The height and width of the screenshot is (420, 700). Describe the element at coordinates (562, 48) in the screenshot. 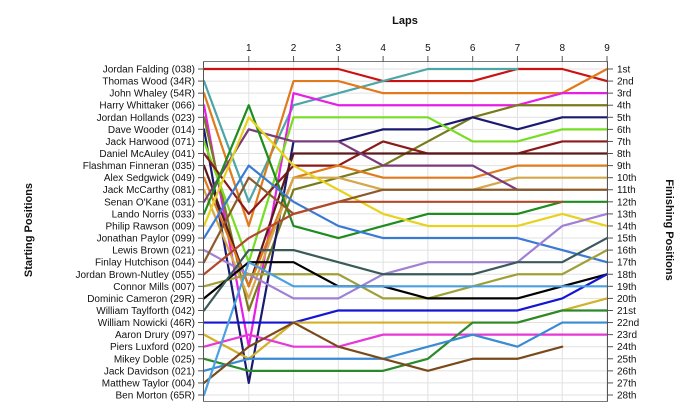

I see `lap-tick-label: 8` at that location.